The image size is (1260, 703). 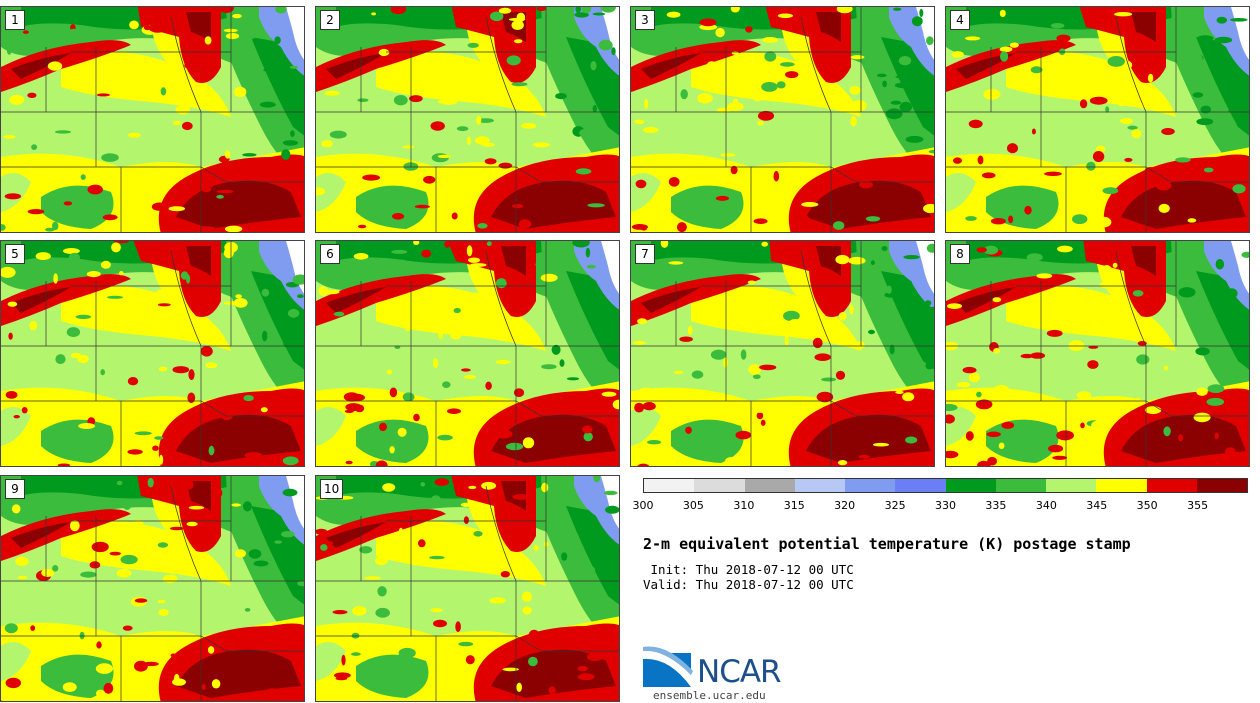 I want to click on colorbar-tick-label: 330, so click(x=945, y=505).